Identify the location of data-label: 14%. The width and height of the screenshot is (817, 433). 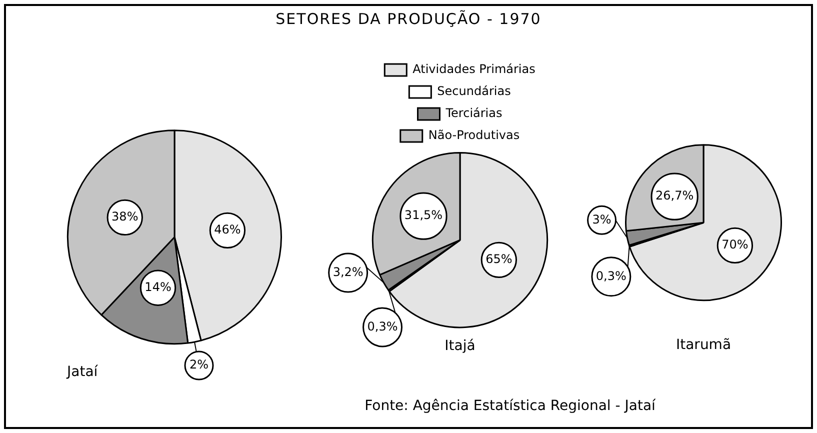
(158, 287).